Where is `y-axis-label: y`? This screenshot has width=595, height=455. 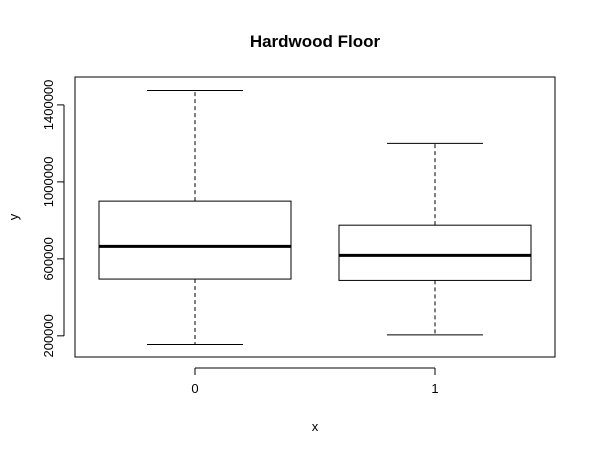
y-axis-label: y is located at coordinates (13, 216).